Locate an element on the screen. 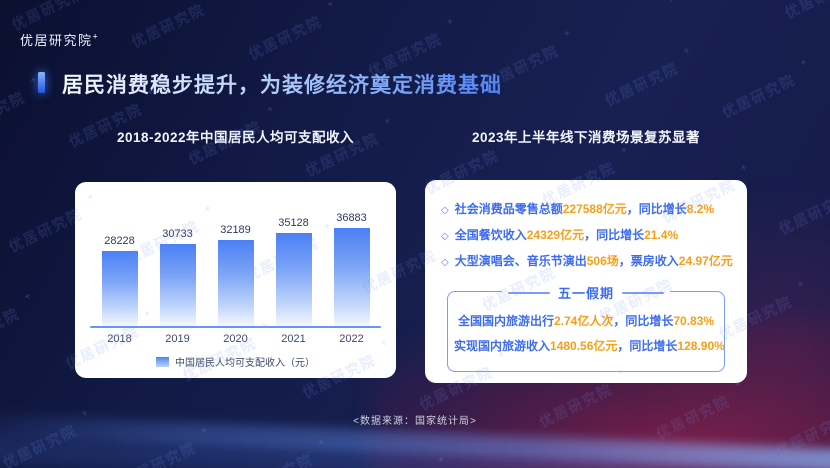 This screenshot has height=468, width=830. text-segment: 24.97亿元 is located at coordinates (705, 261).